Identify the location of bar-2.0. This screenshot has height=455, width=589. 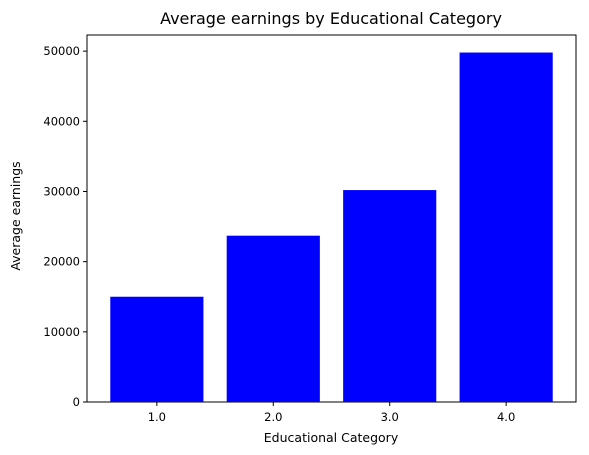
(273, 318).